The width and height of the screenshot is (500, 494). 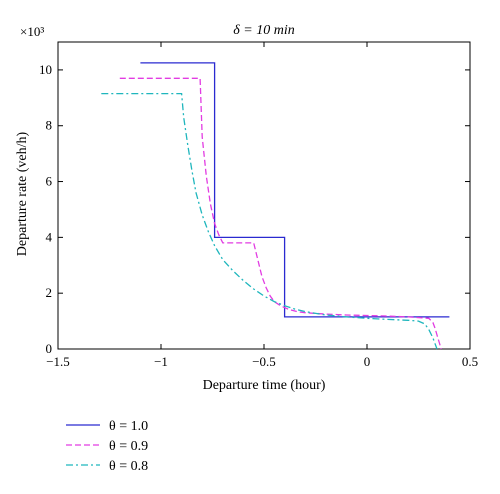 I want to click on y-tick-label: 10, so click(x=45, y=69).